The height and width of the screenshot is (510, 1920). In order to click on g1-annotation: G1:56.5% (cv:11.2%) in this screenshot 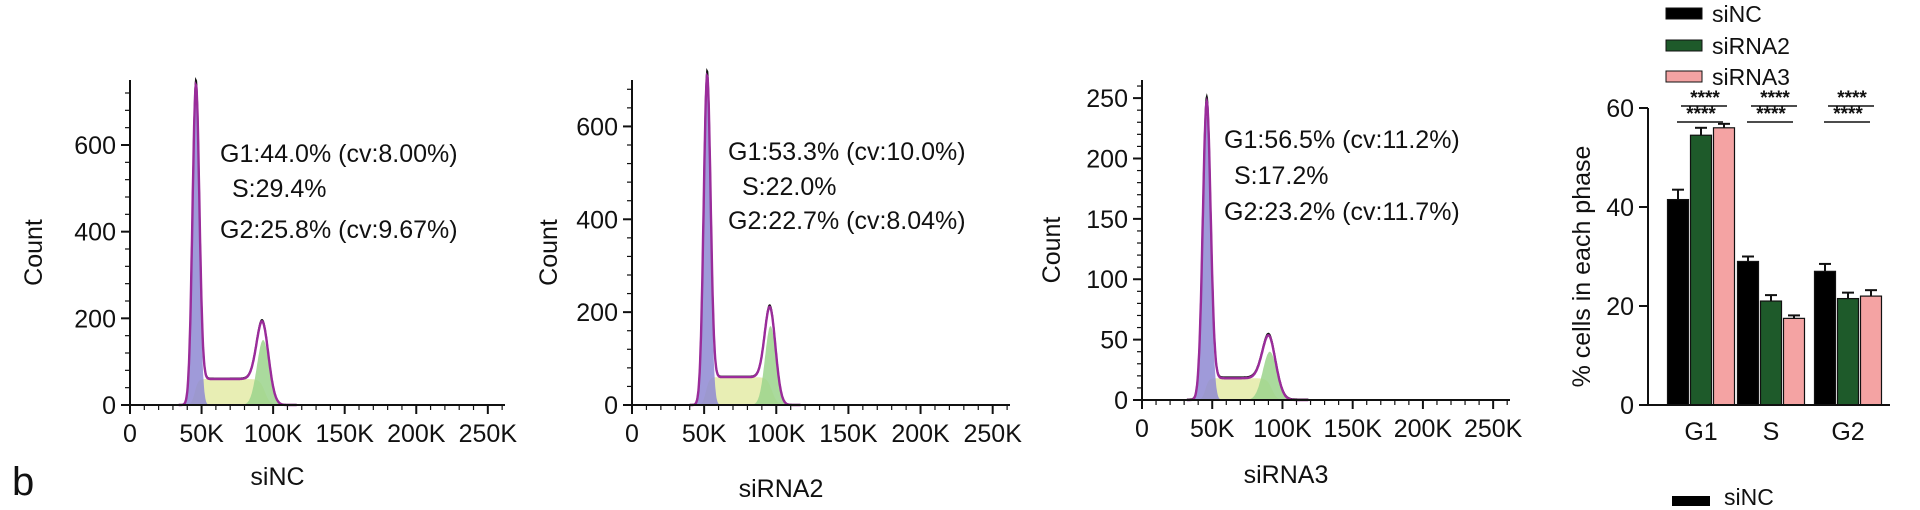, I will do `click(1342, 140)`.